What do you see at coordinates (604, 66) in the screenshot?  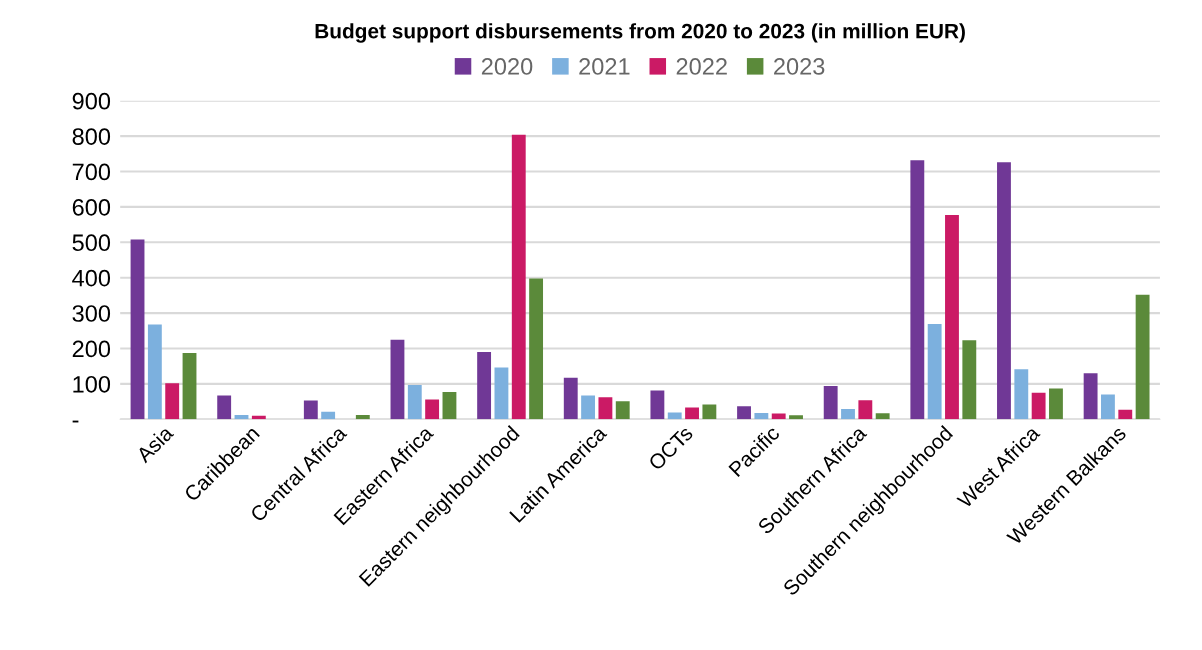 I see `legend-label: 2021` at bounding box center [604, 66].